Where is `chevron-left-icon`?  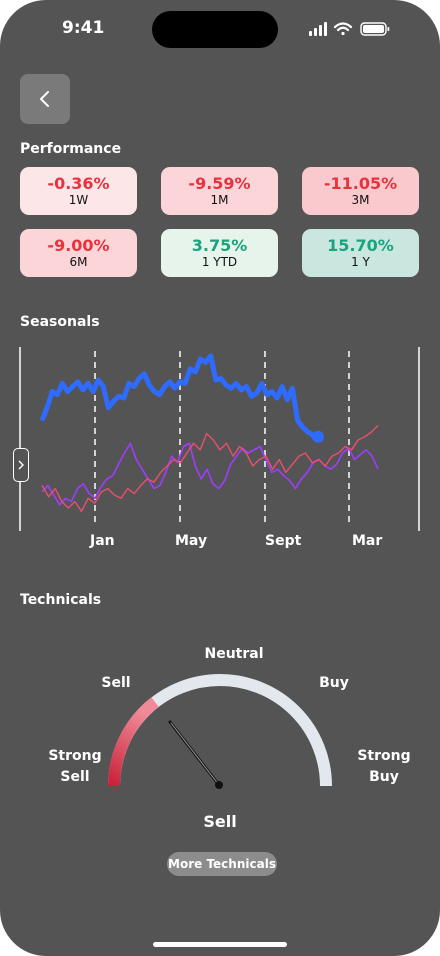
chevron-left-icon is located at coordinates (44, 99).